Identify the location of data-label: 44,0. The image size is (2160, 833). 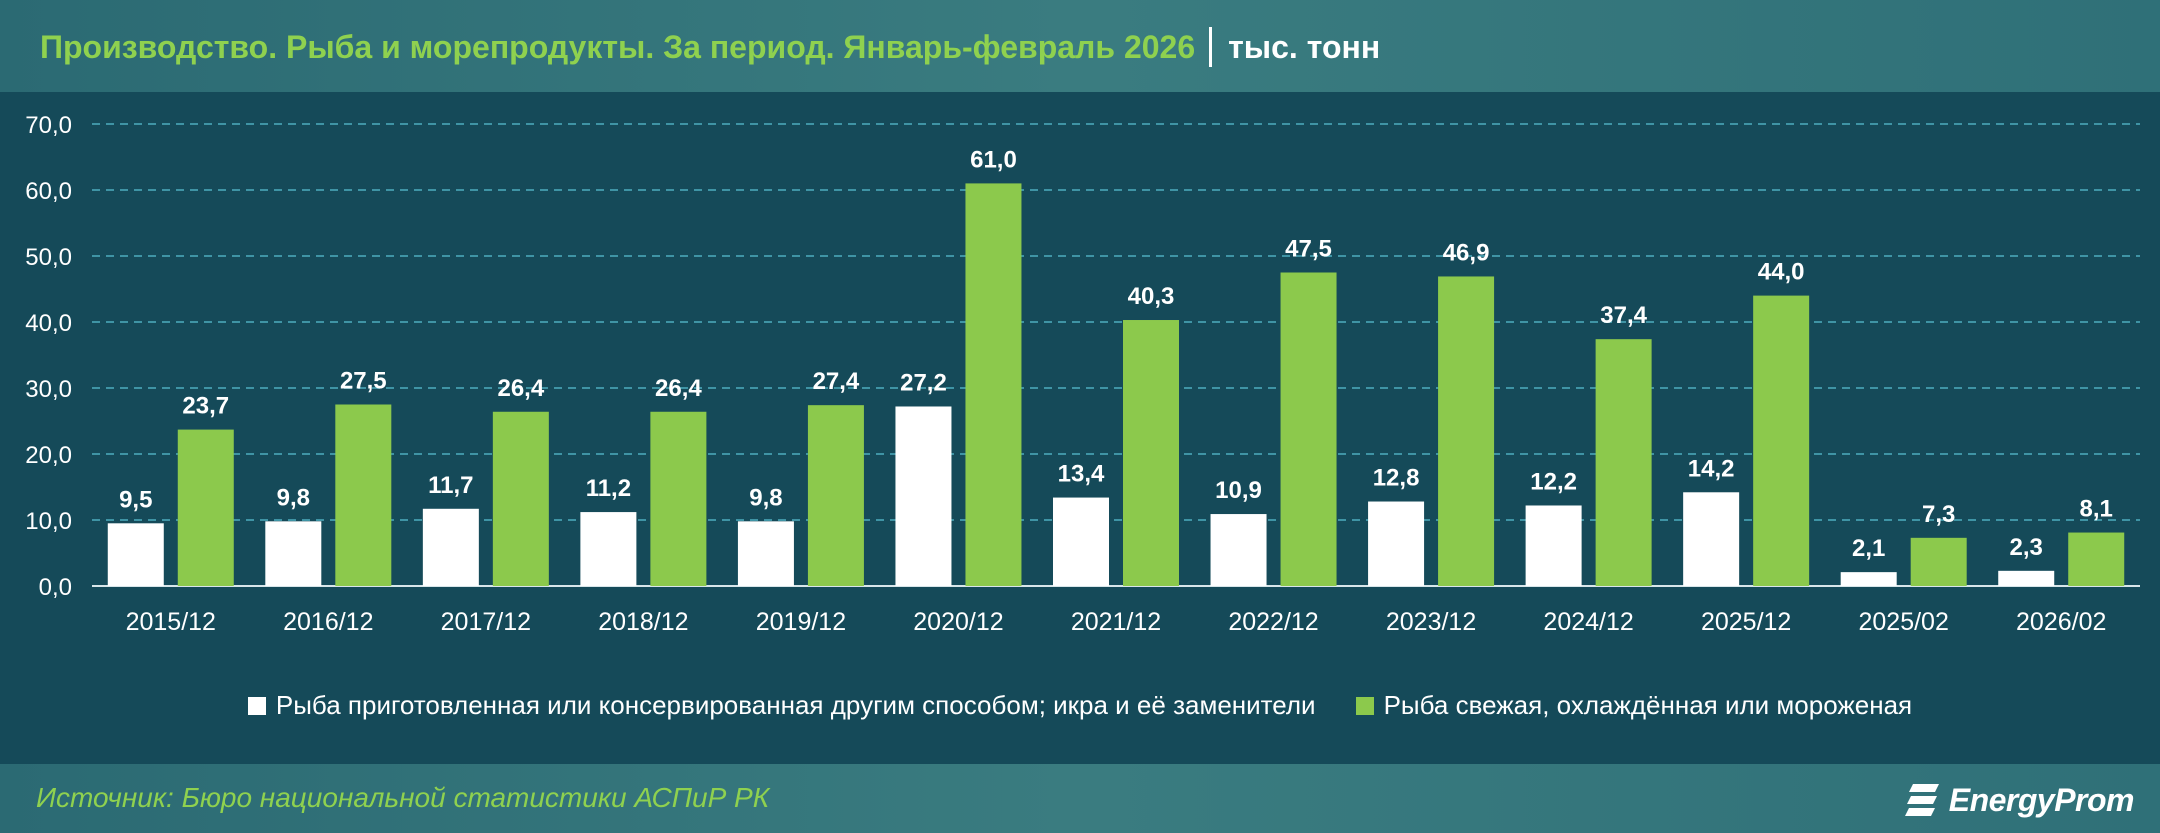
(1781, 272).